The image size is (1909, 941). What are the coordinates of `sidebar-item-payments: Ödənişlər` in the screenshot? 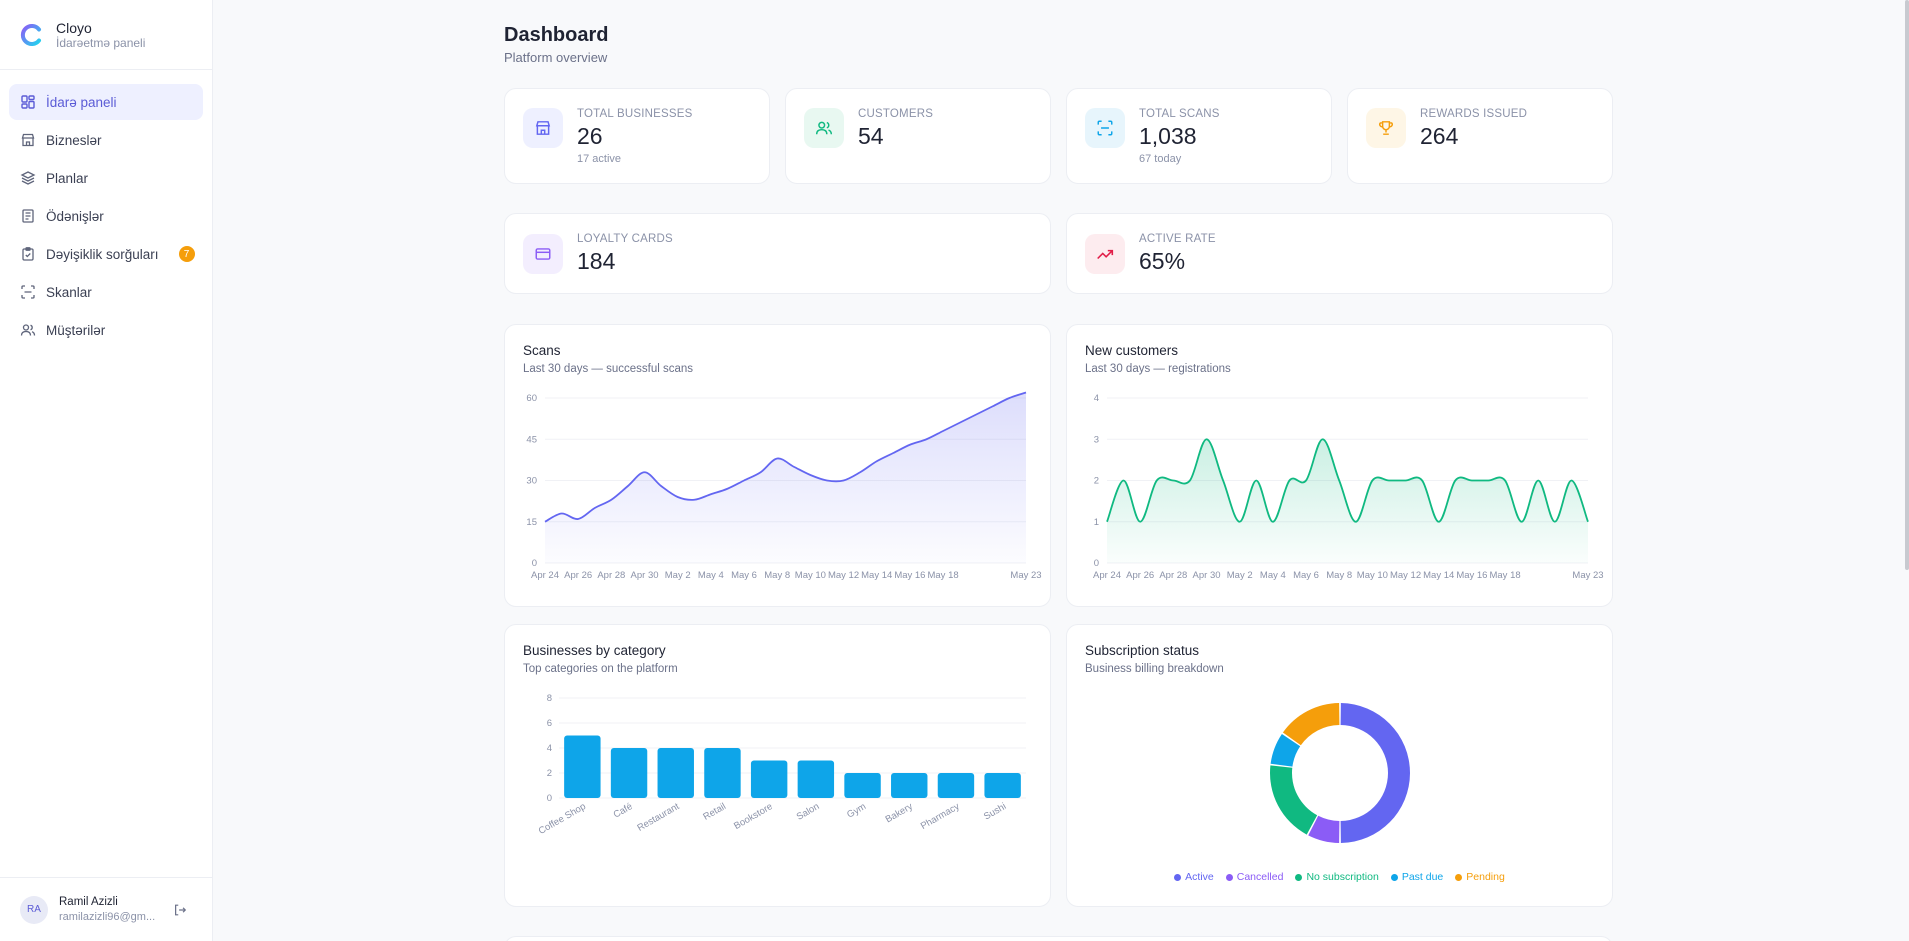 It's located at (106, 216).